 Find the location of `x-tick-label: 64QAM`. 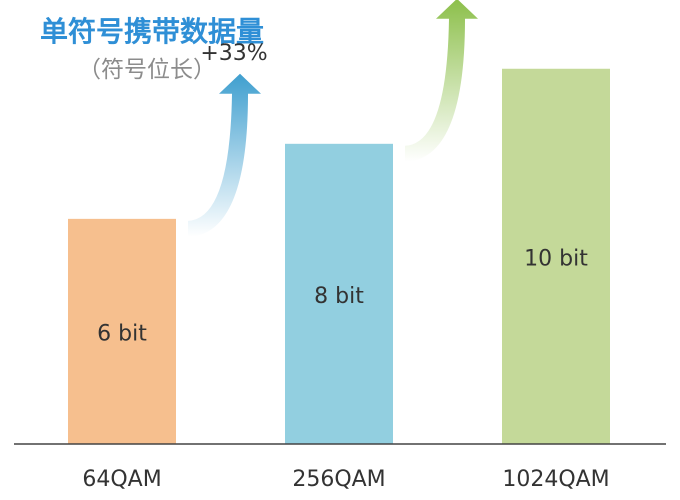

x-tick-label: 64QAM is located at coordinates (121, 479).